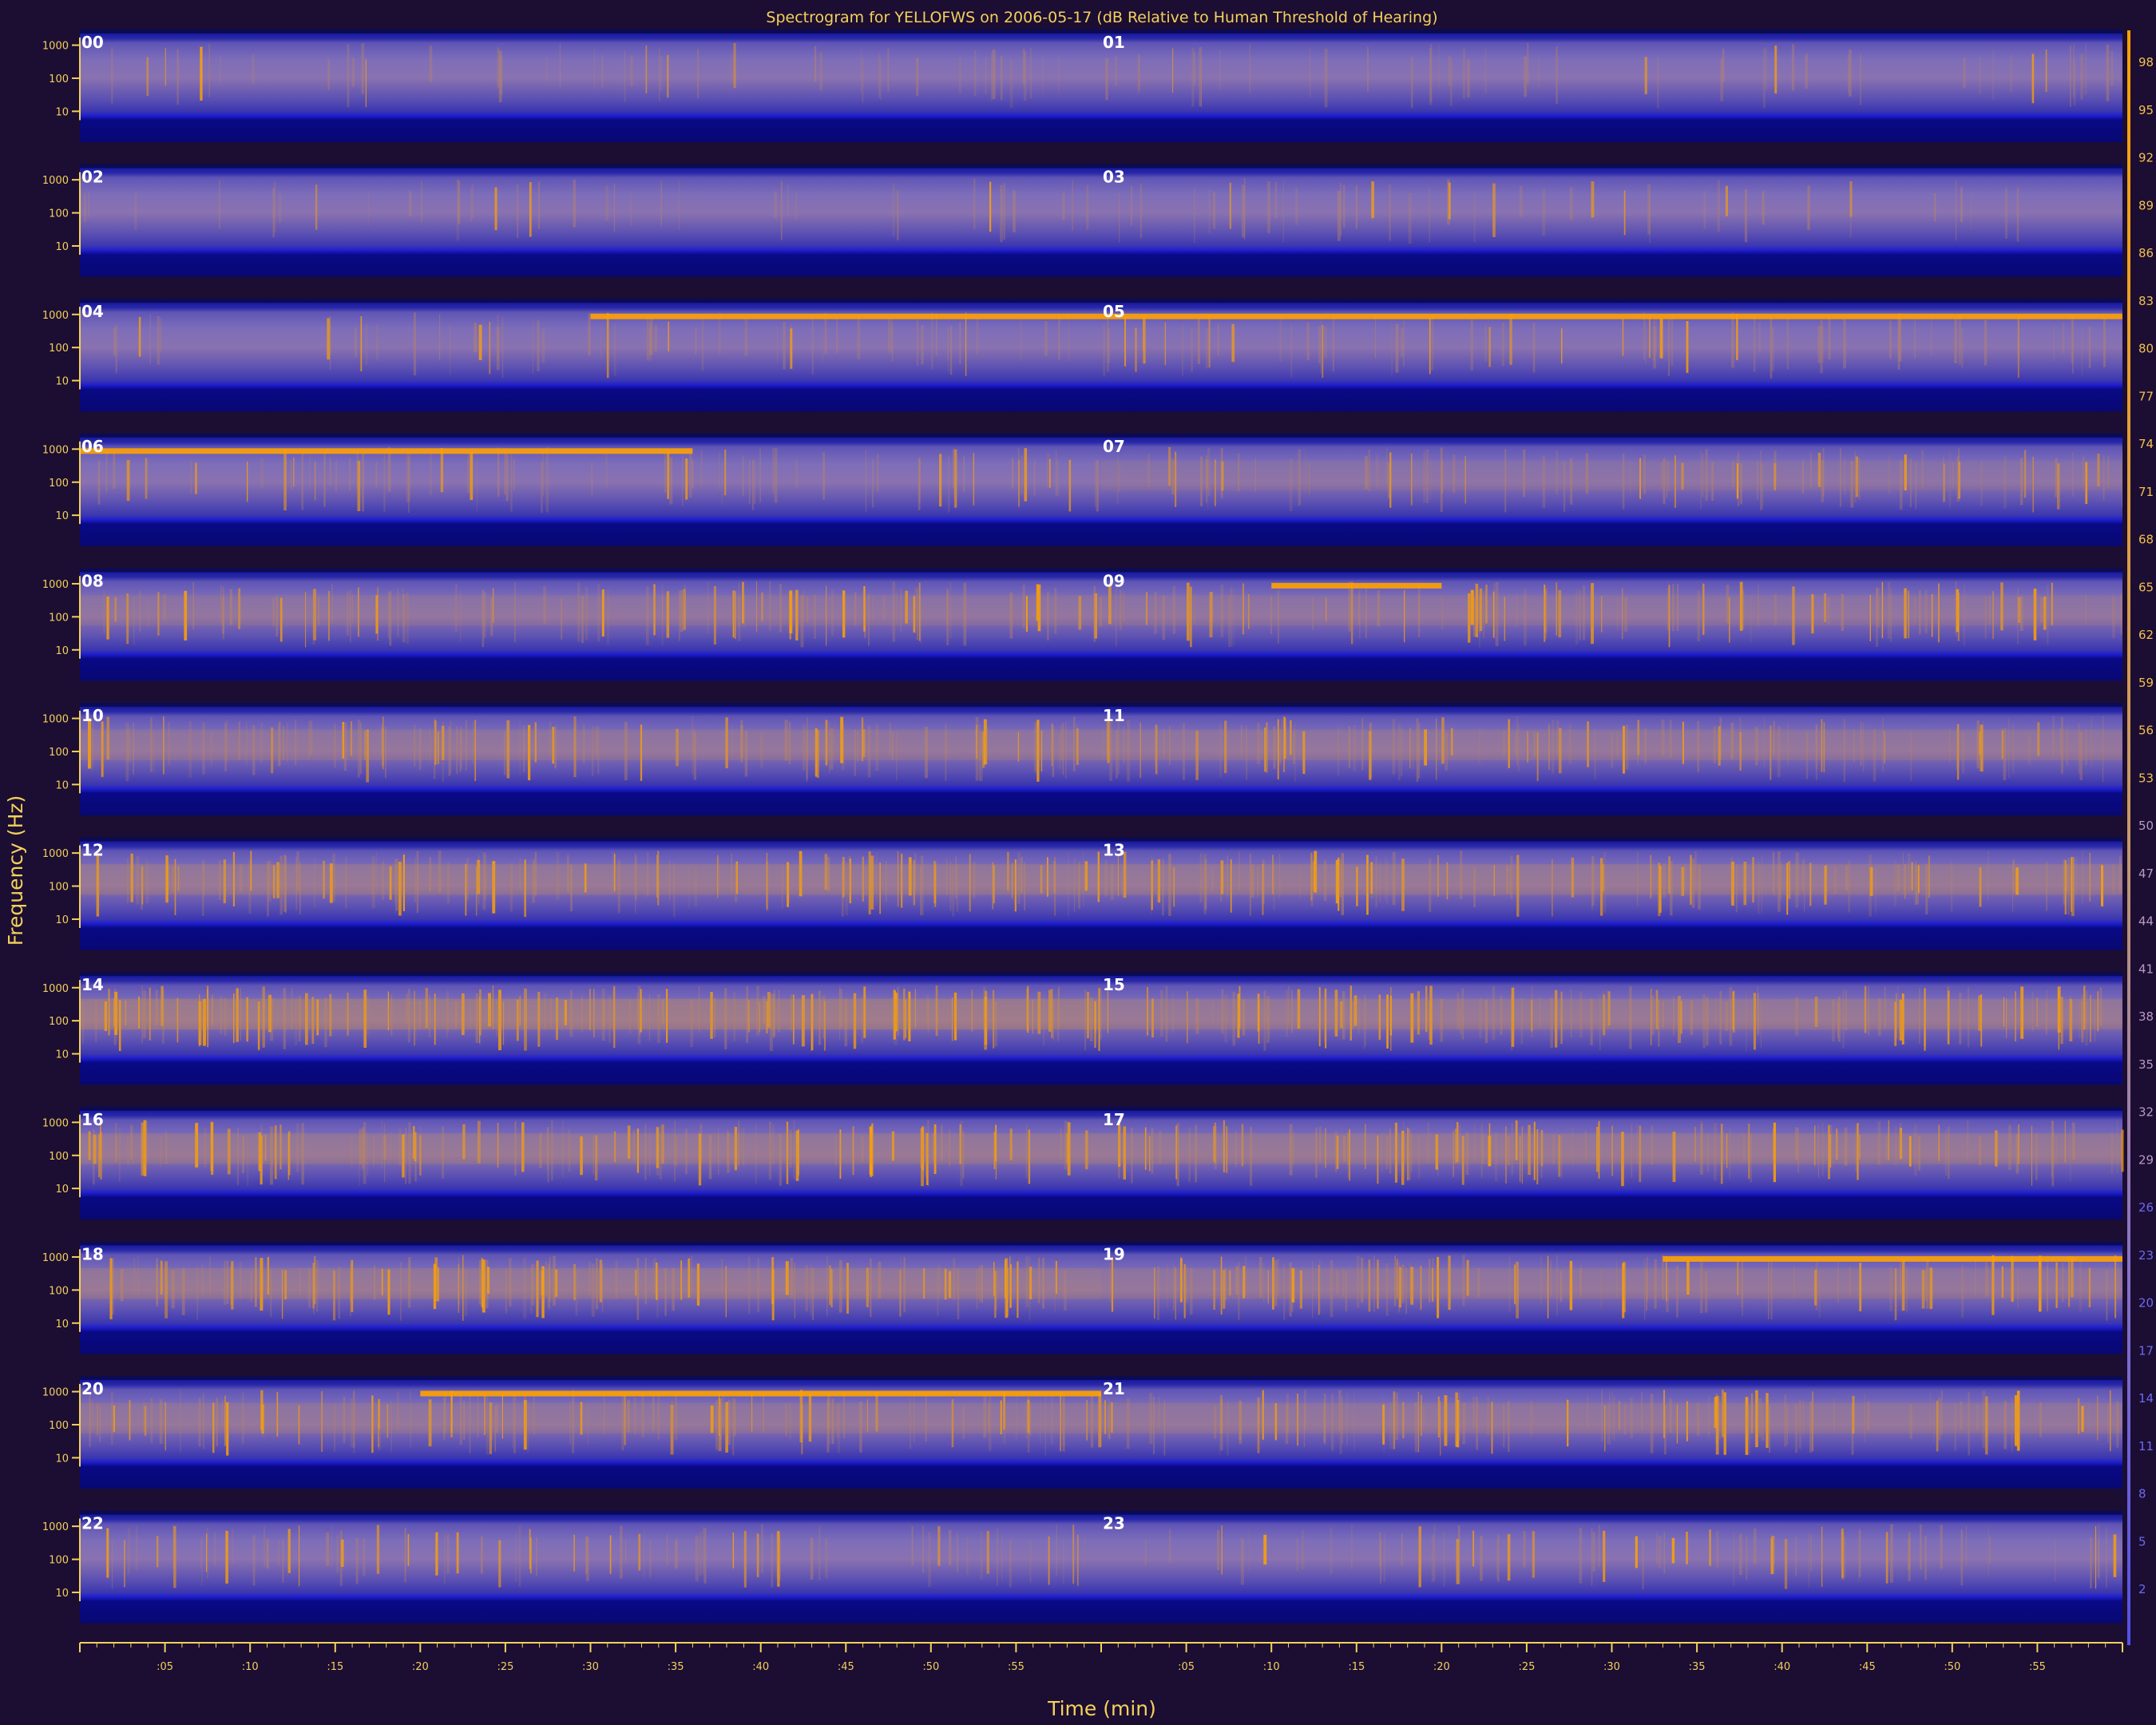  I want to click on hour-label: 17, so click(1114, 1120).